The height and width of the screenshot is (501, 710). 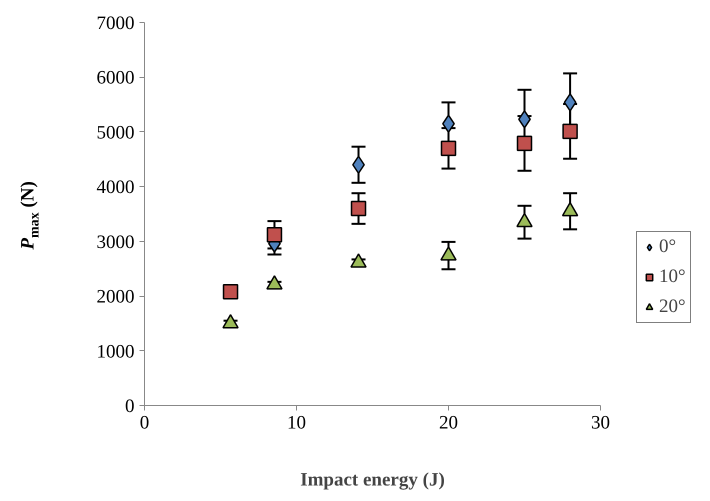 What do you see at coordinates (129, 406) in the screenshot?
I see `y-tick-label: 0` at bounding box center [129, 406].